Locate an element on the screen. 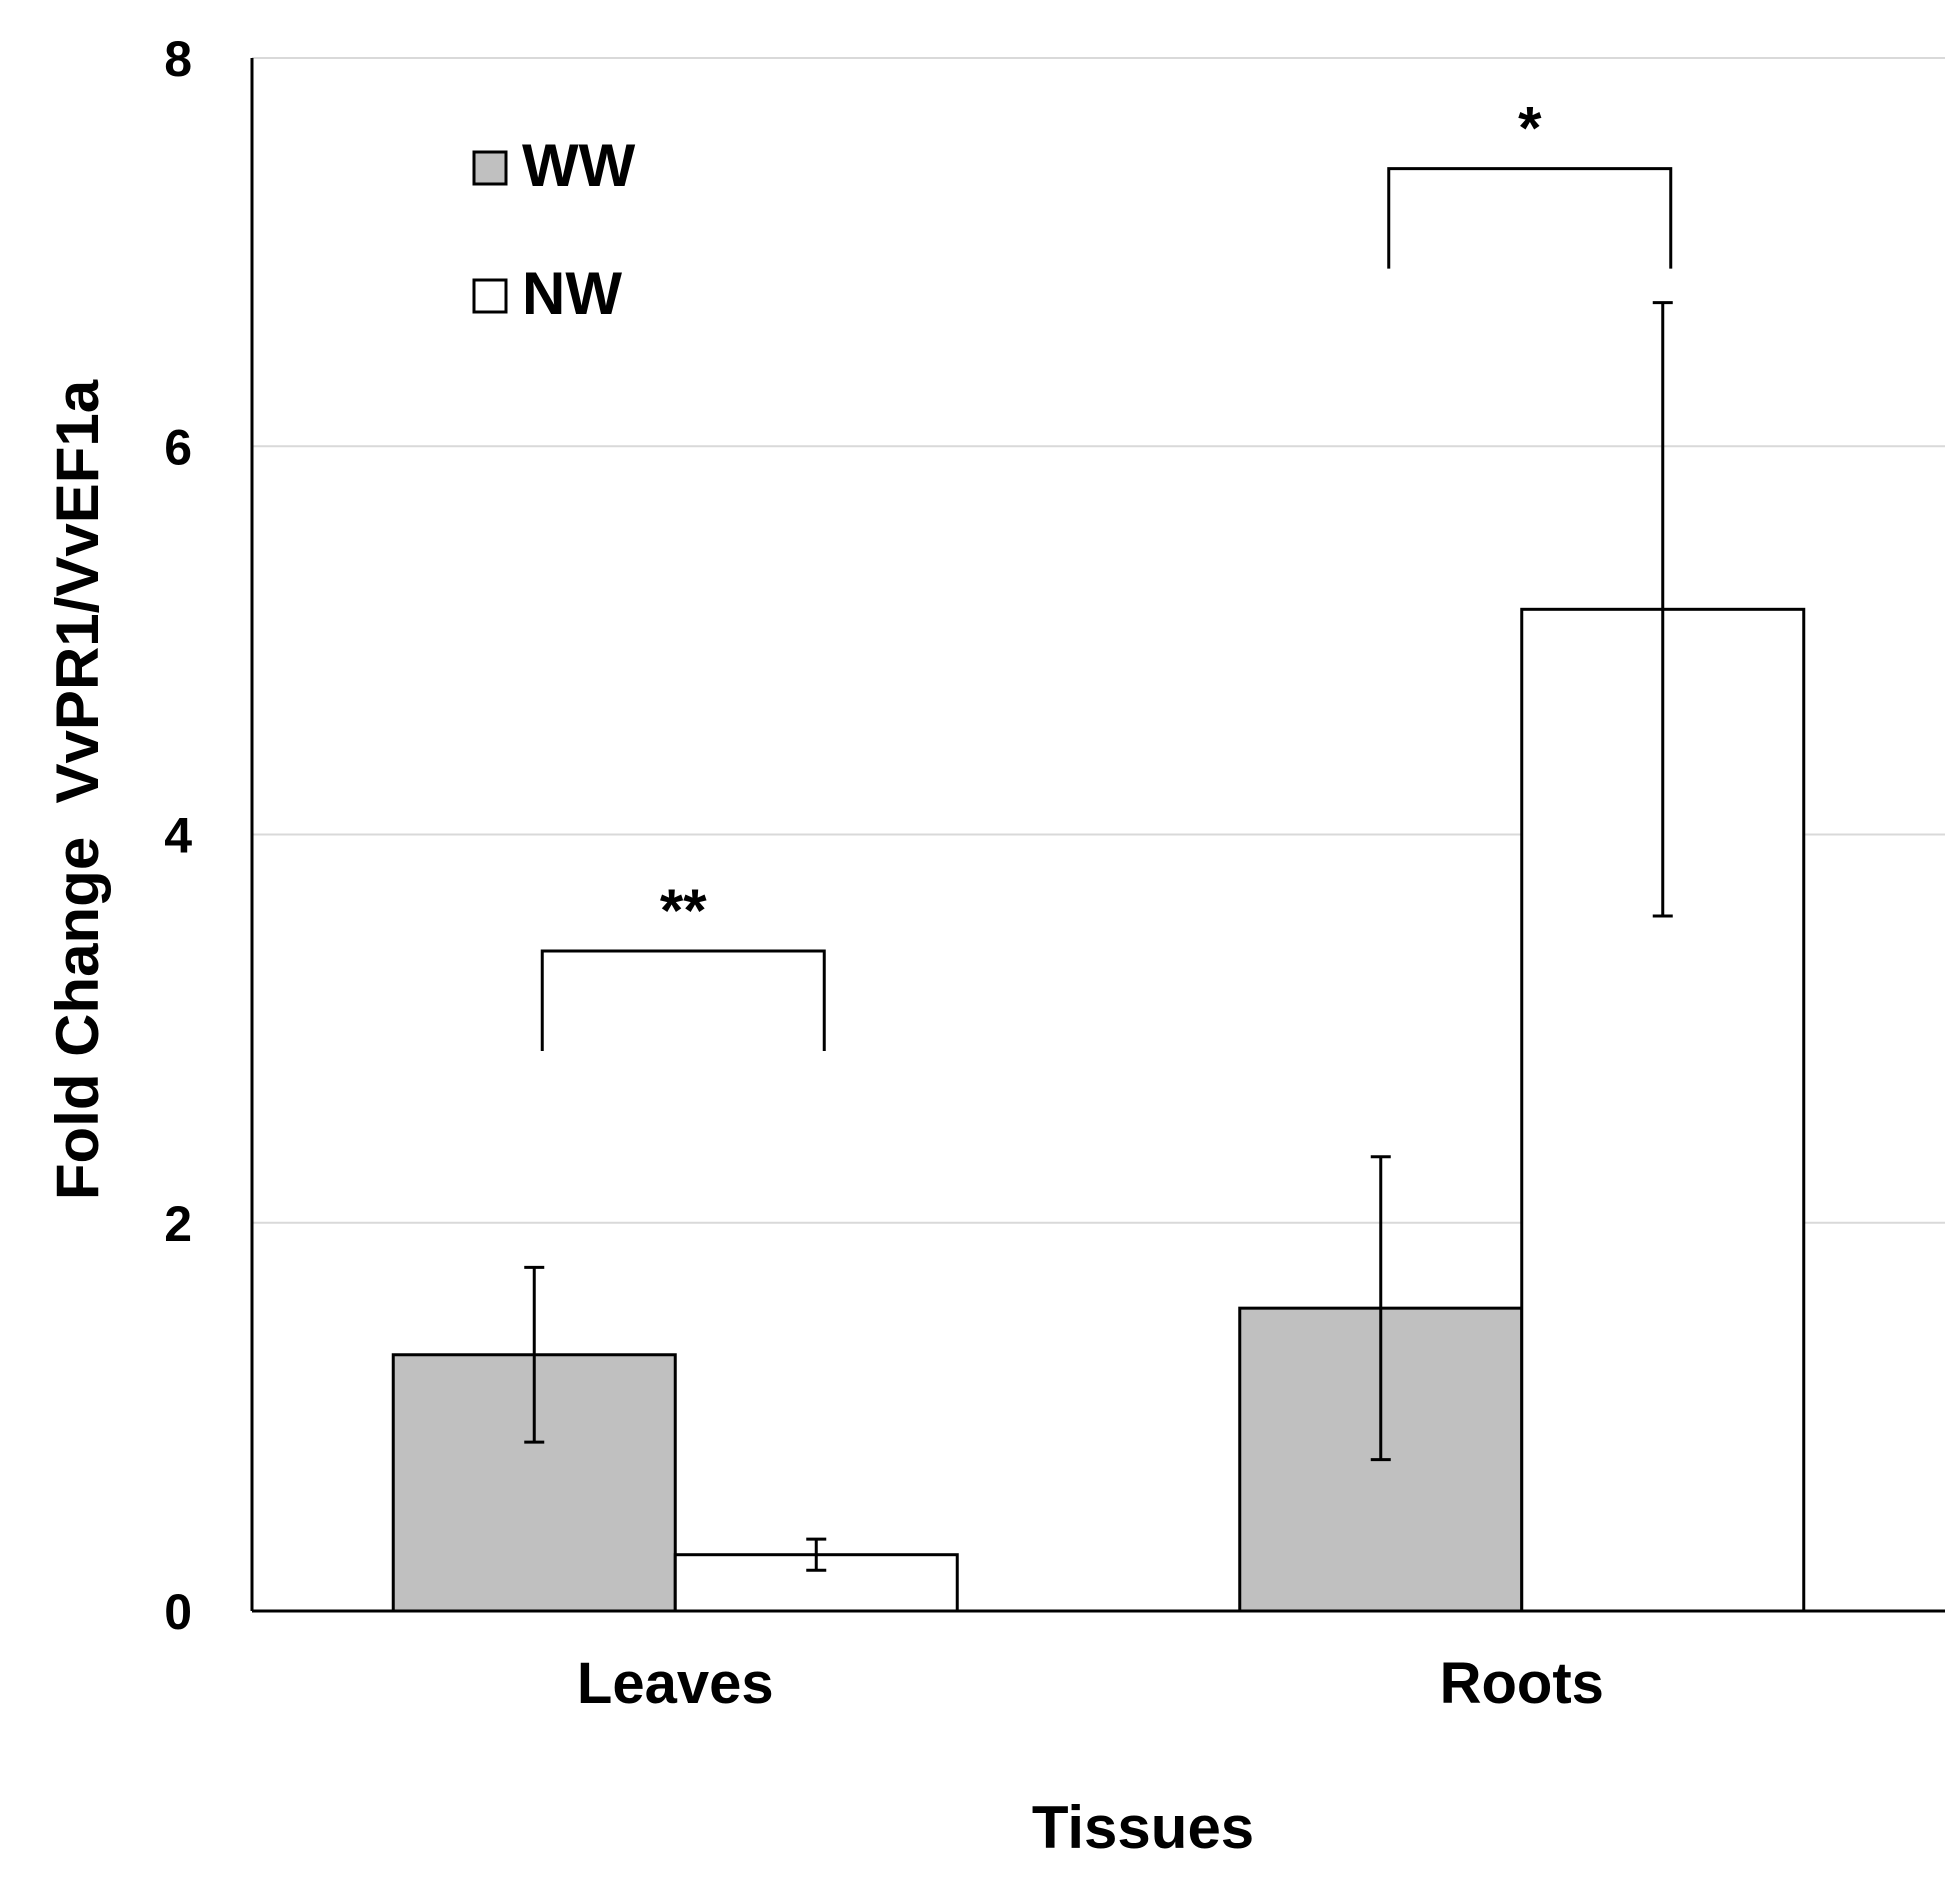 This screenshot has width=1957, height=1889. legend: WW NW is located at coordinates (554, 229).